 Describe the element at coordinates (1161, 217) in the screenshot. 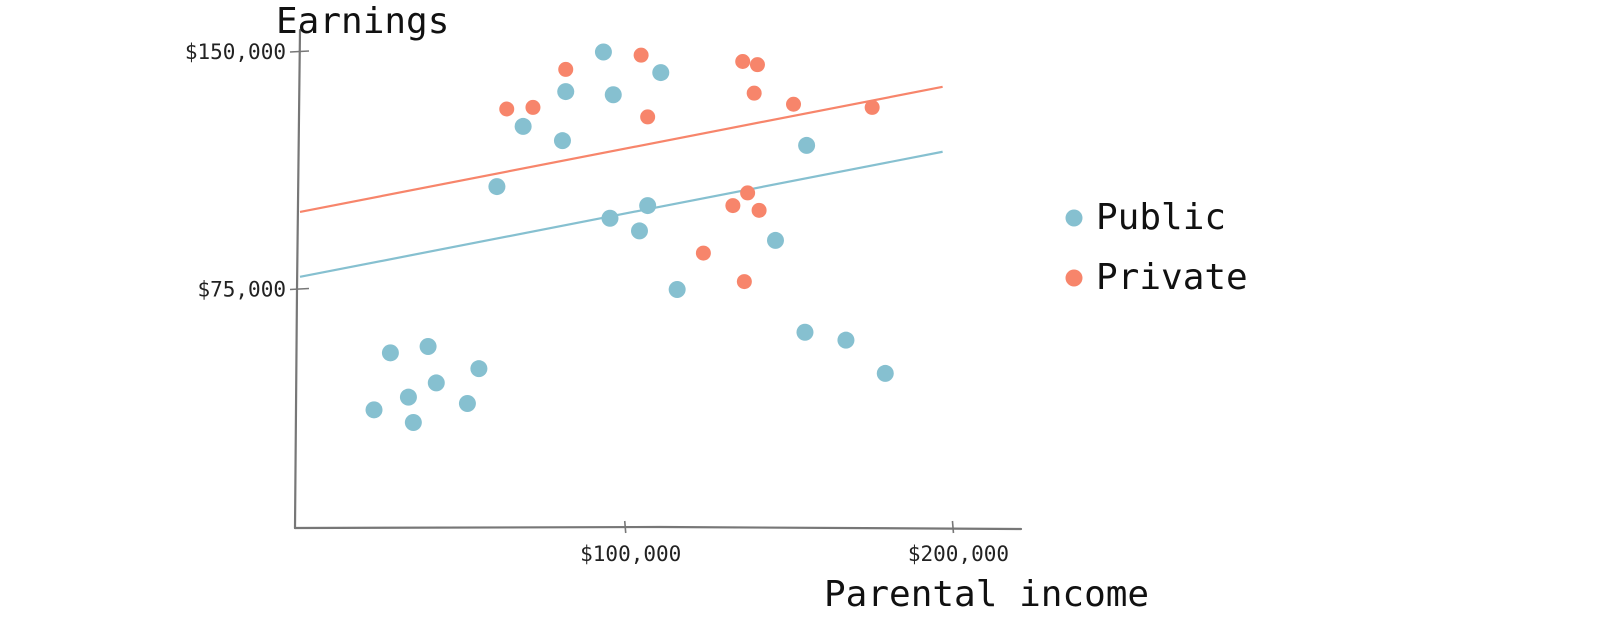

I see `legend-label-public: Public` at that location.